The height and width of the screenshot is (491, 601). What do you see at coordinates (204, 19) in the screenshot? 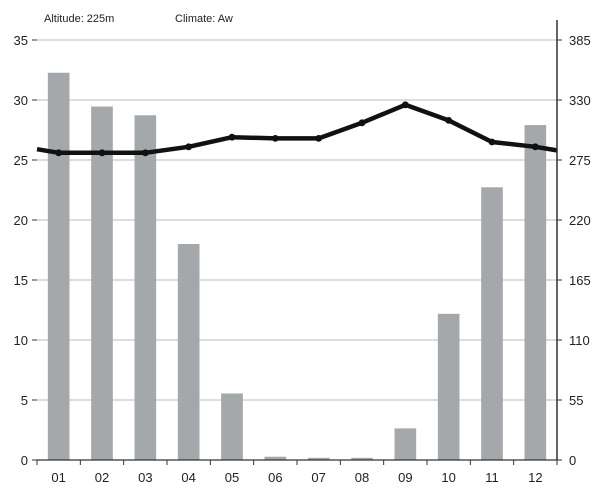
I see `climate-label: Climate: Aw` at bounding box center [204, 19].